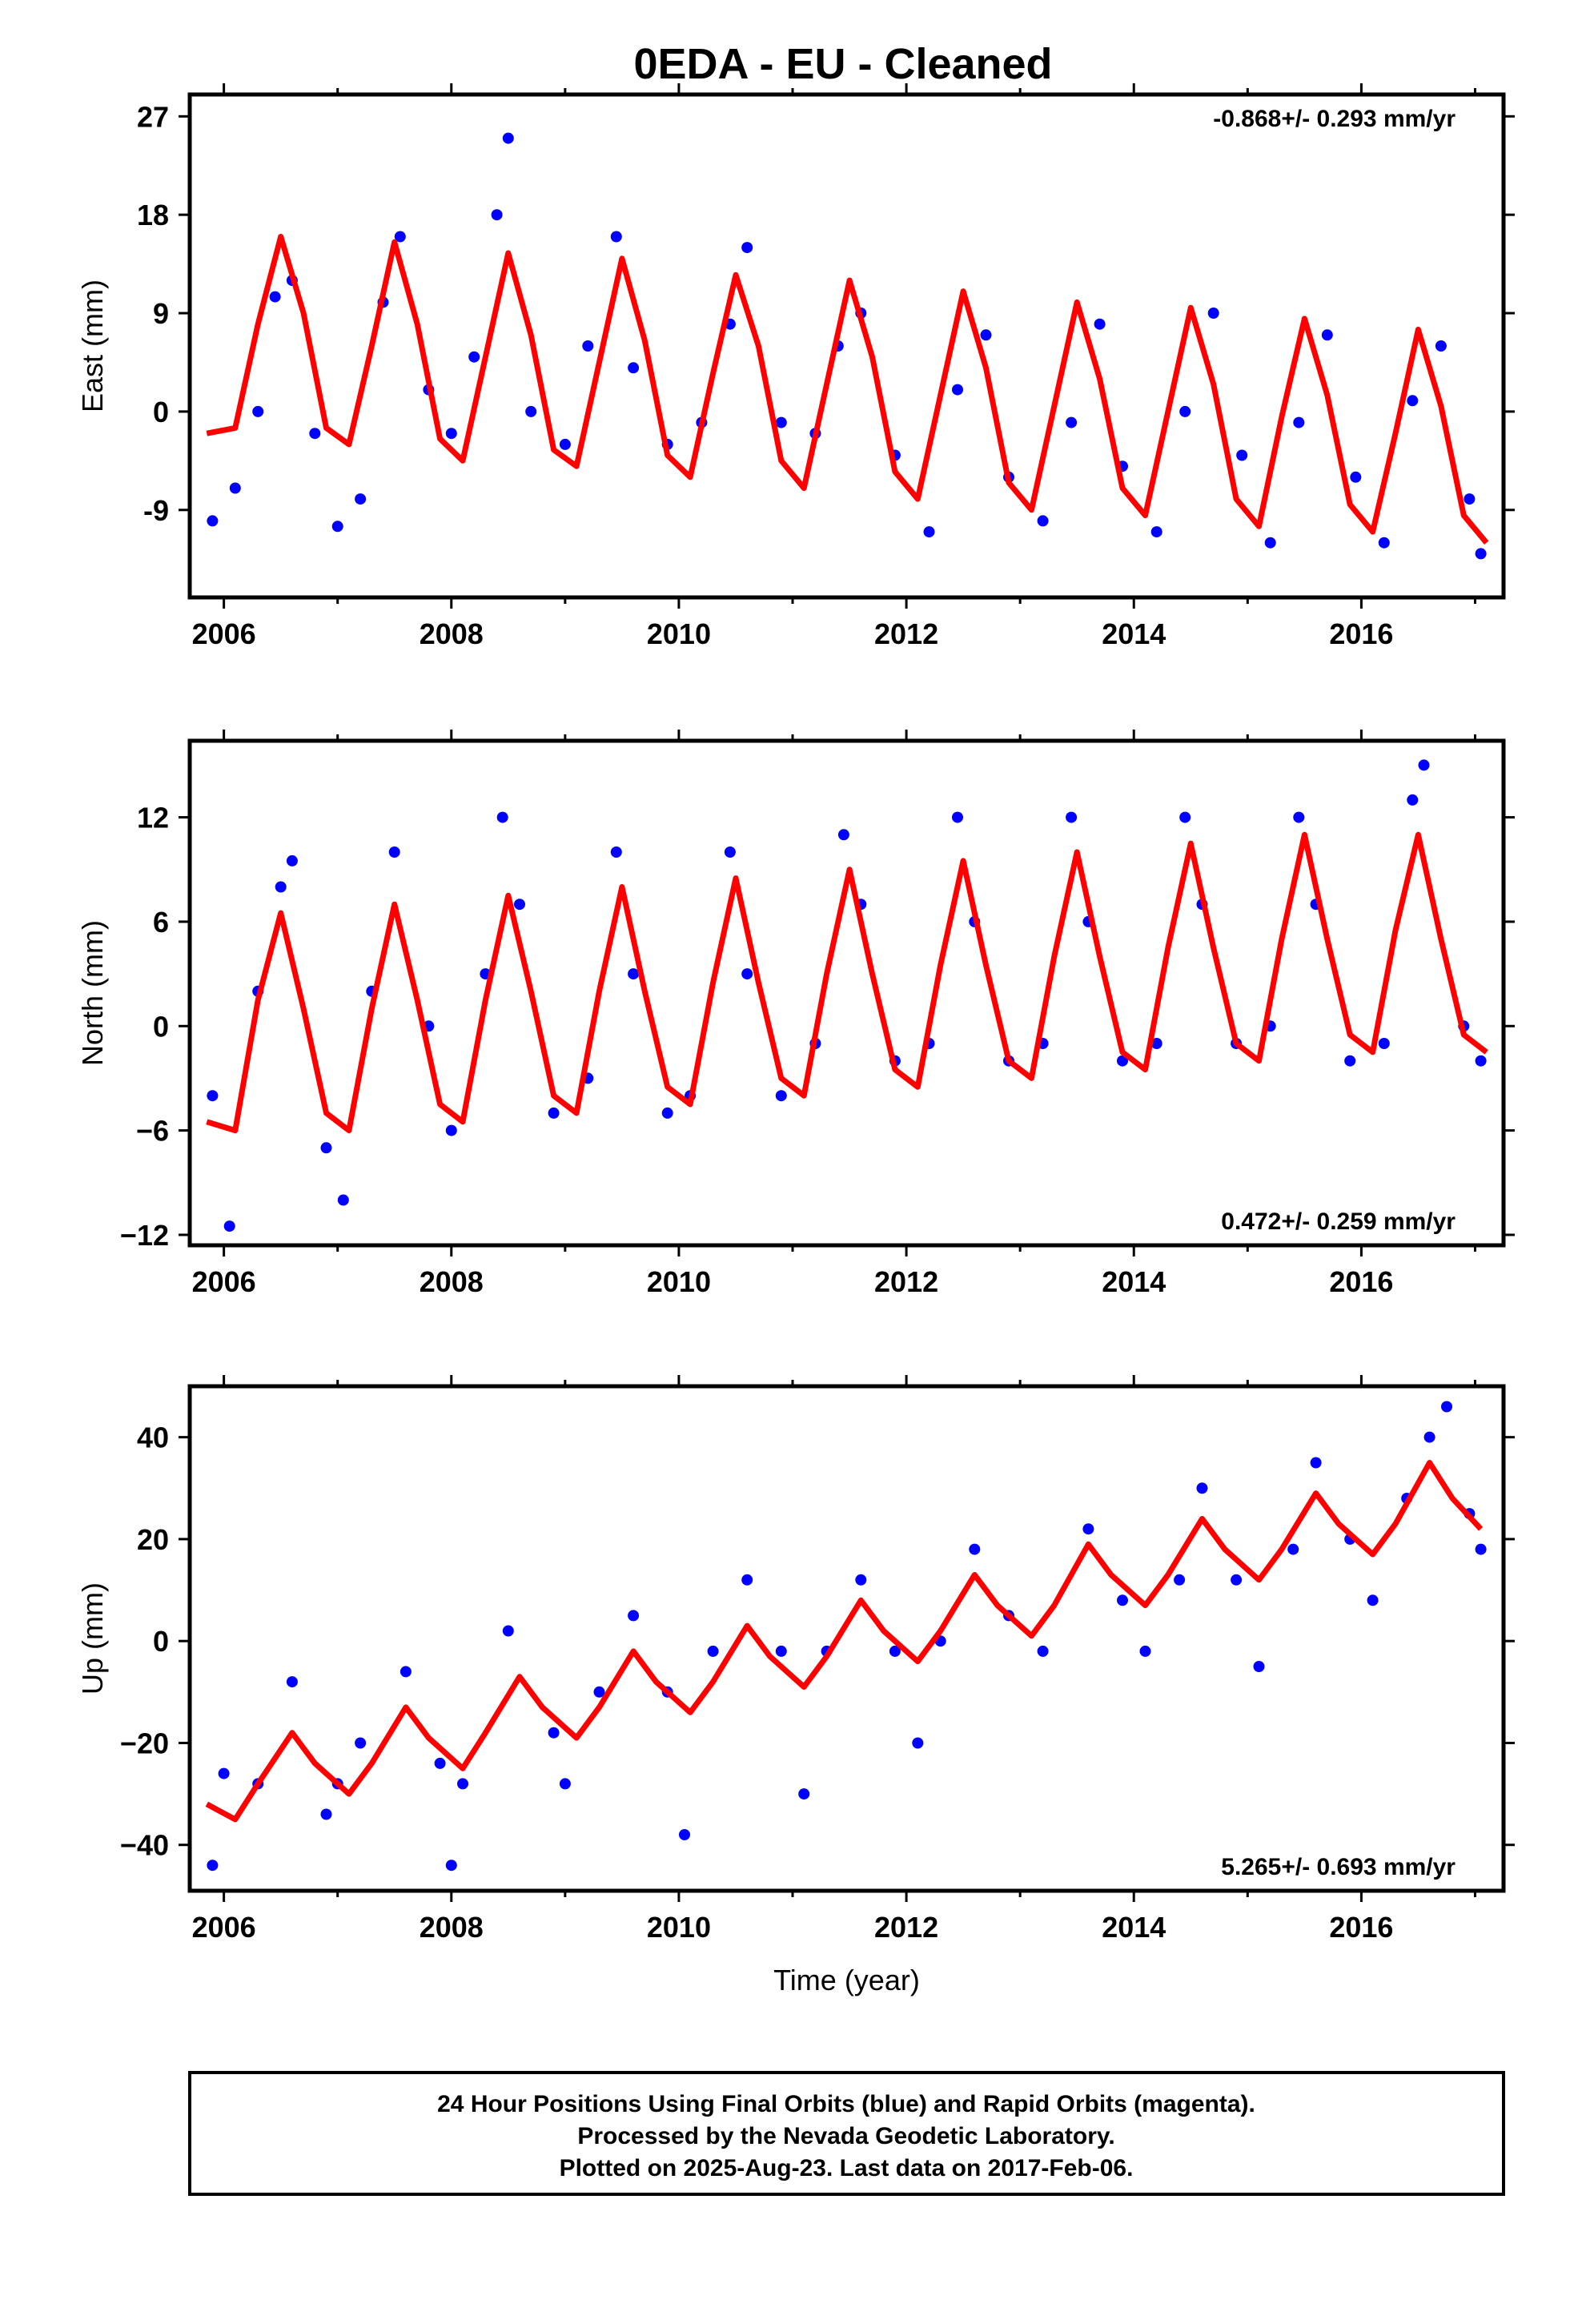  Describe the element at coordinates (843, 64) in the screenshot. I see `figure-title: 0EDA - EU - Cleaned` at that location.